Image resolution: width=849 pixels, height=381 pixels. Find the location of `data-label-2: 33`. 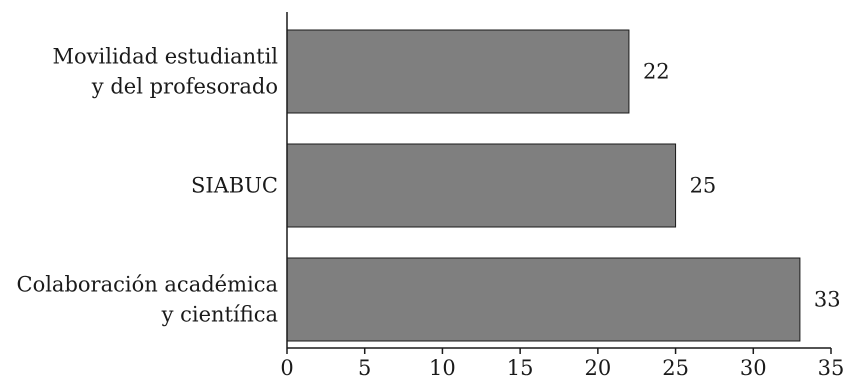

data-label-2: 33 is located at coordinates (827, 300).